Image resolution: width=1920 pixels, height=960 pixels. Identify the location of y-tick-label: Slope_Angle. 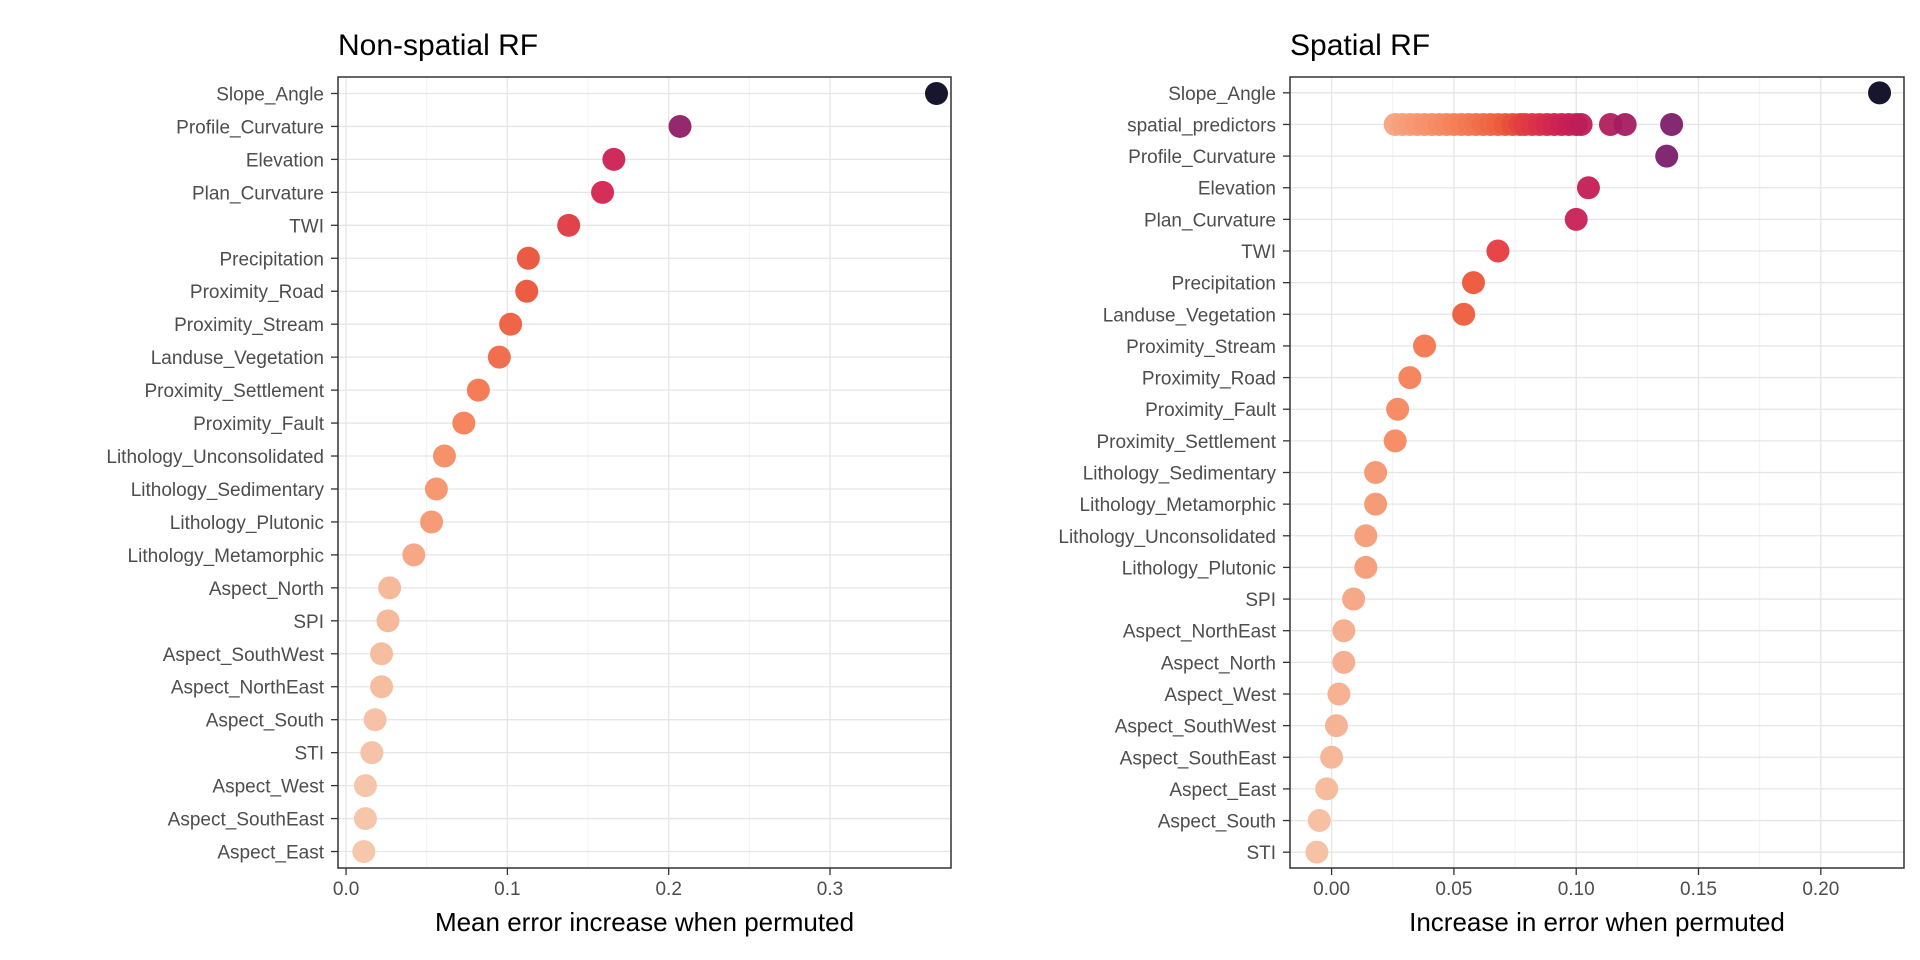
(270, 94).